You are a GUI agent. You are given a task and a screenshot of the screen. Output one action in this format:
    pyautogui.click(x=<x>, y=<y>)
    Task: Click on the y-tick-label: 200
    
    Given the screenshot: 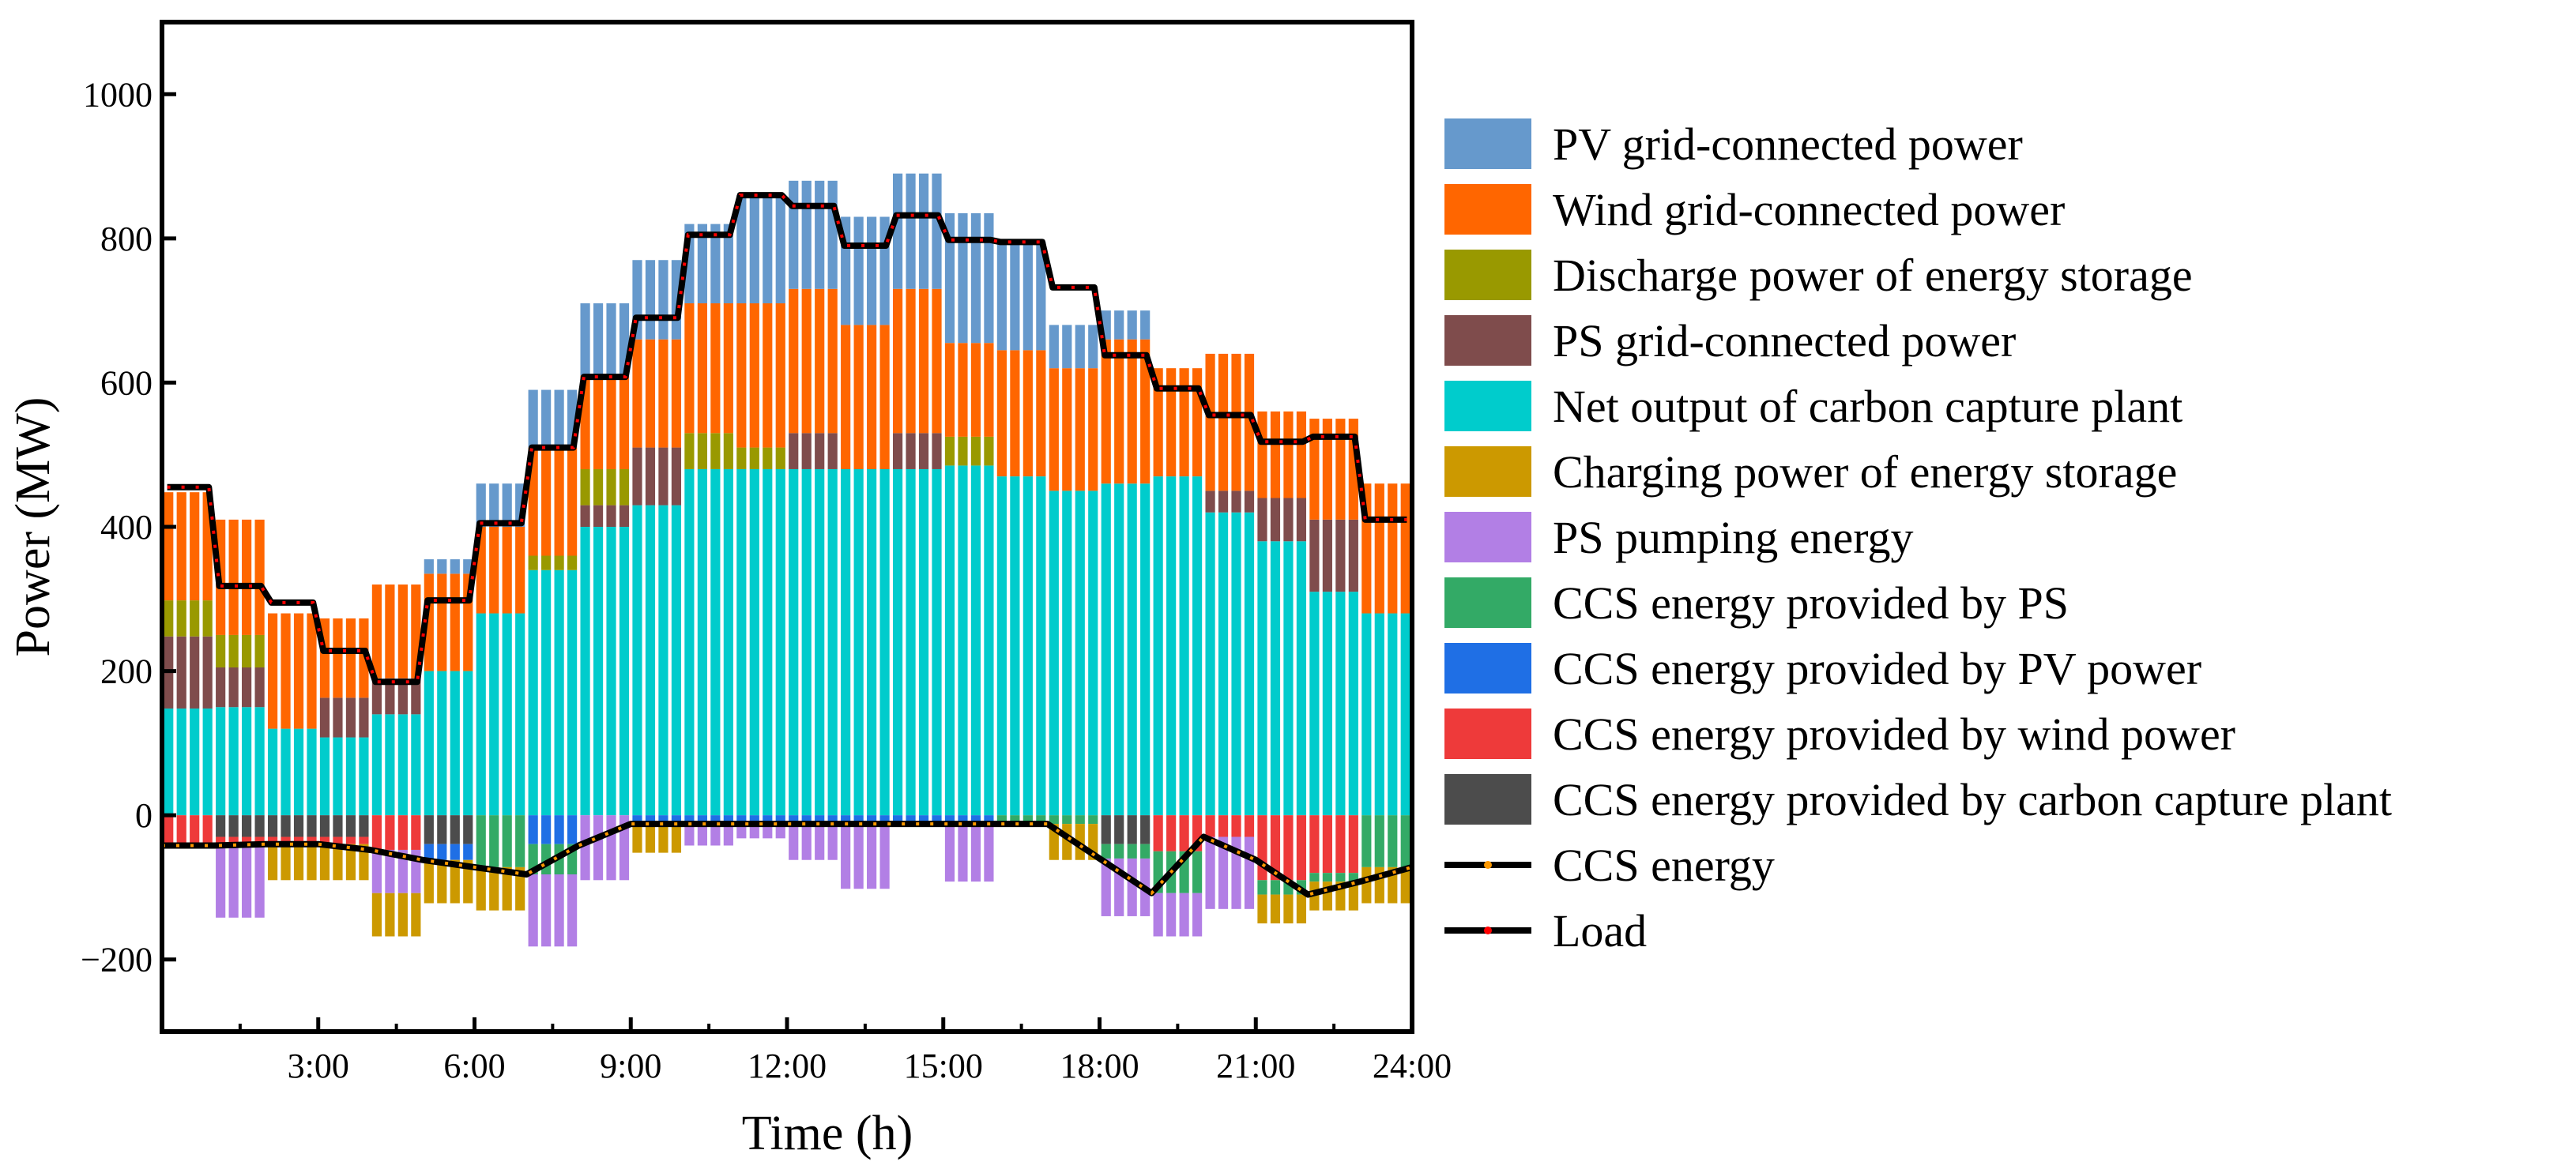 What is the action you would take?
    pyautogui.click(x=126, y=671)
    